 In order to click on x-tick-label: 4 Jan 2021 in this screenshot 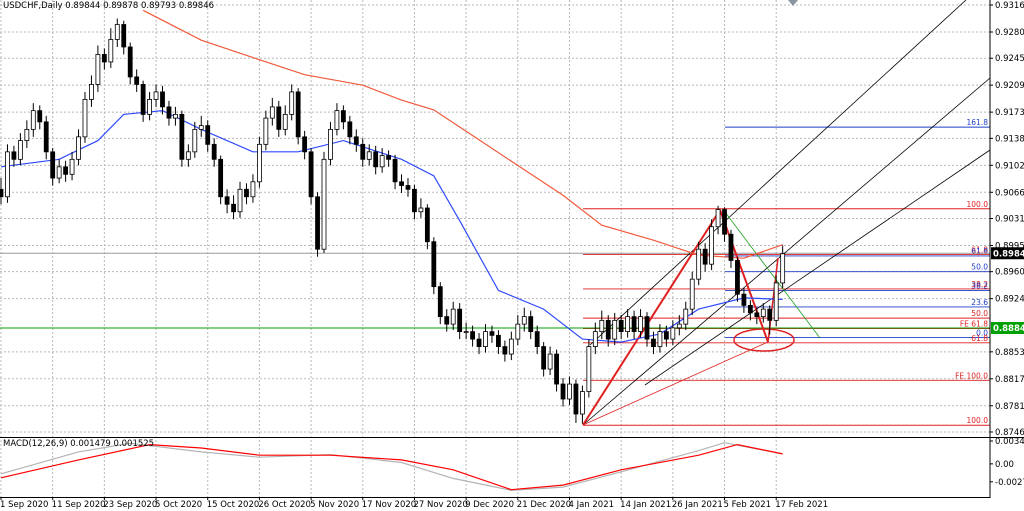, I will do `click(591, 505)`.